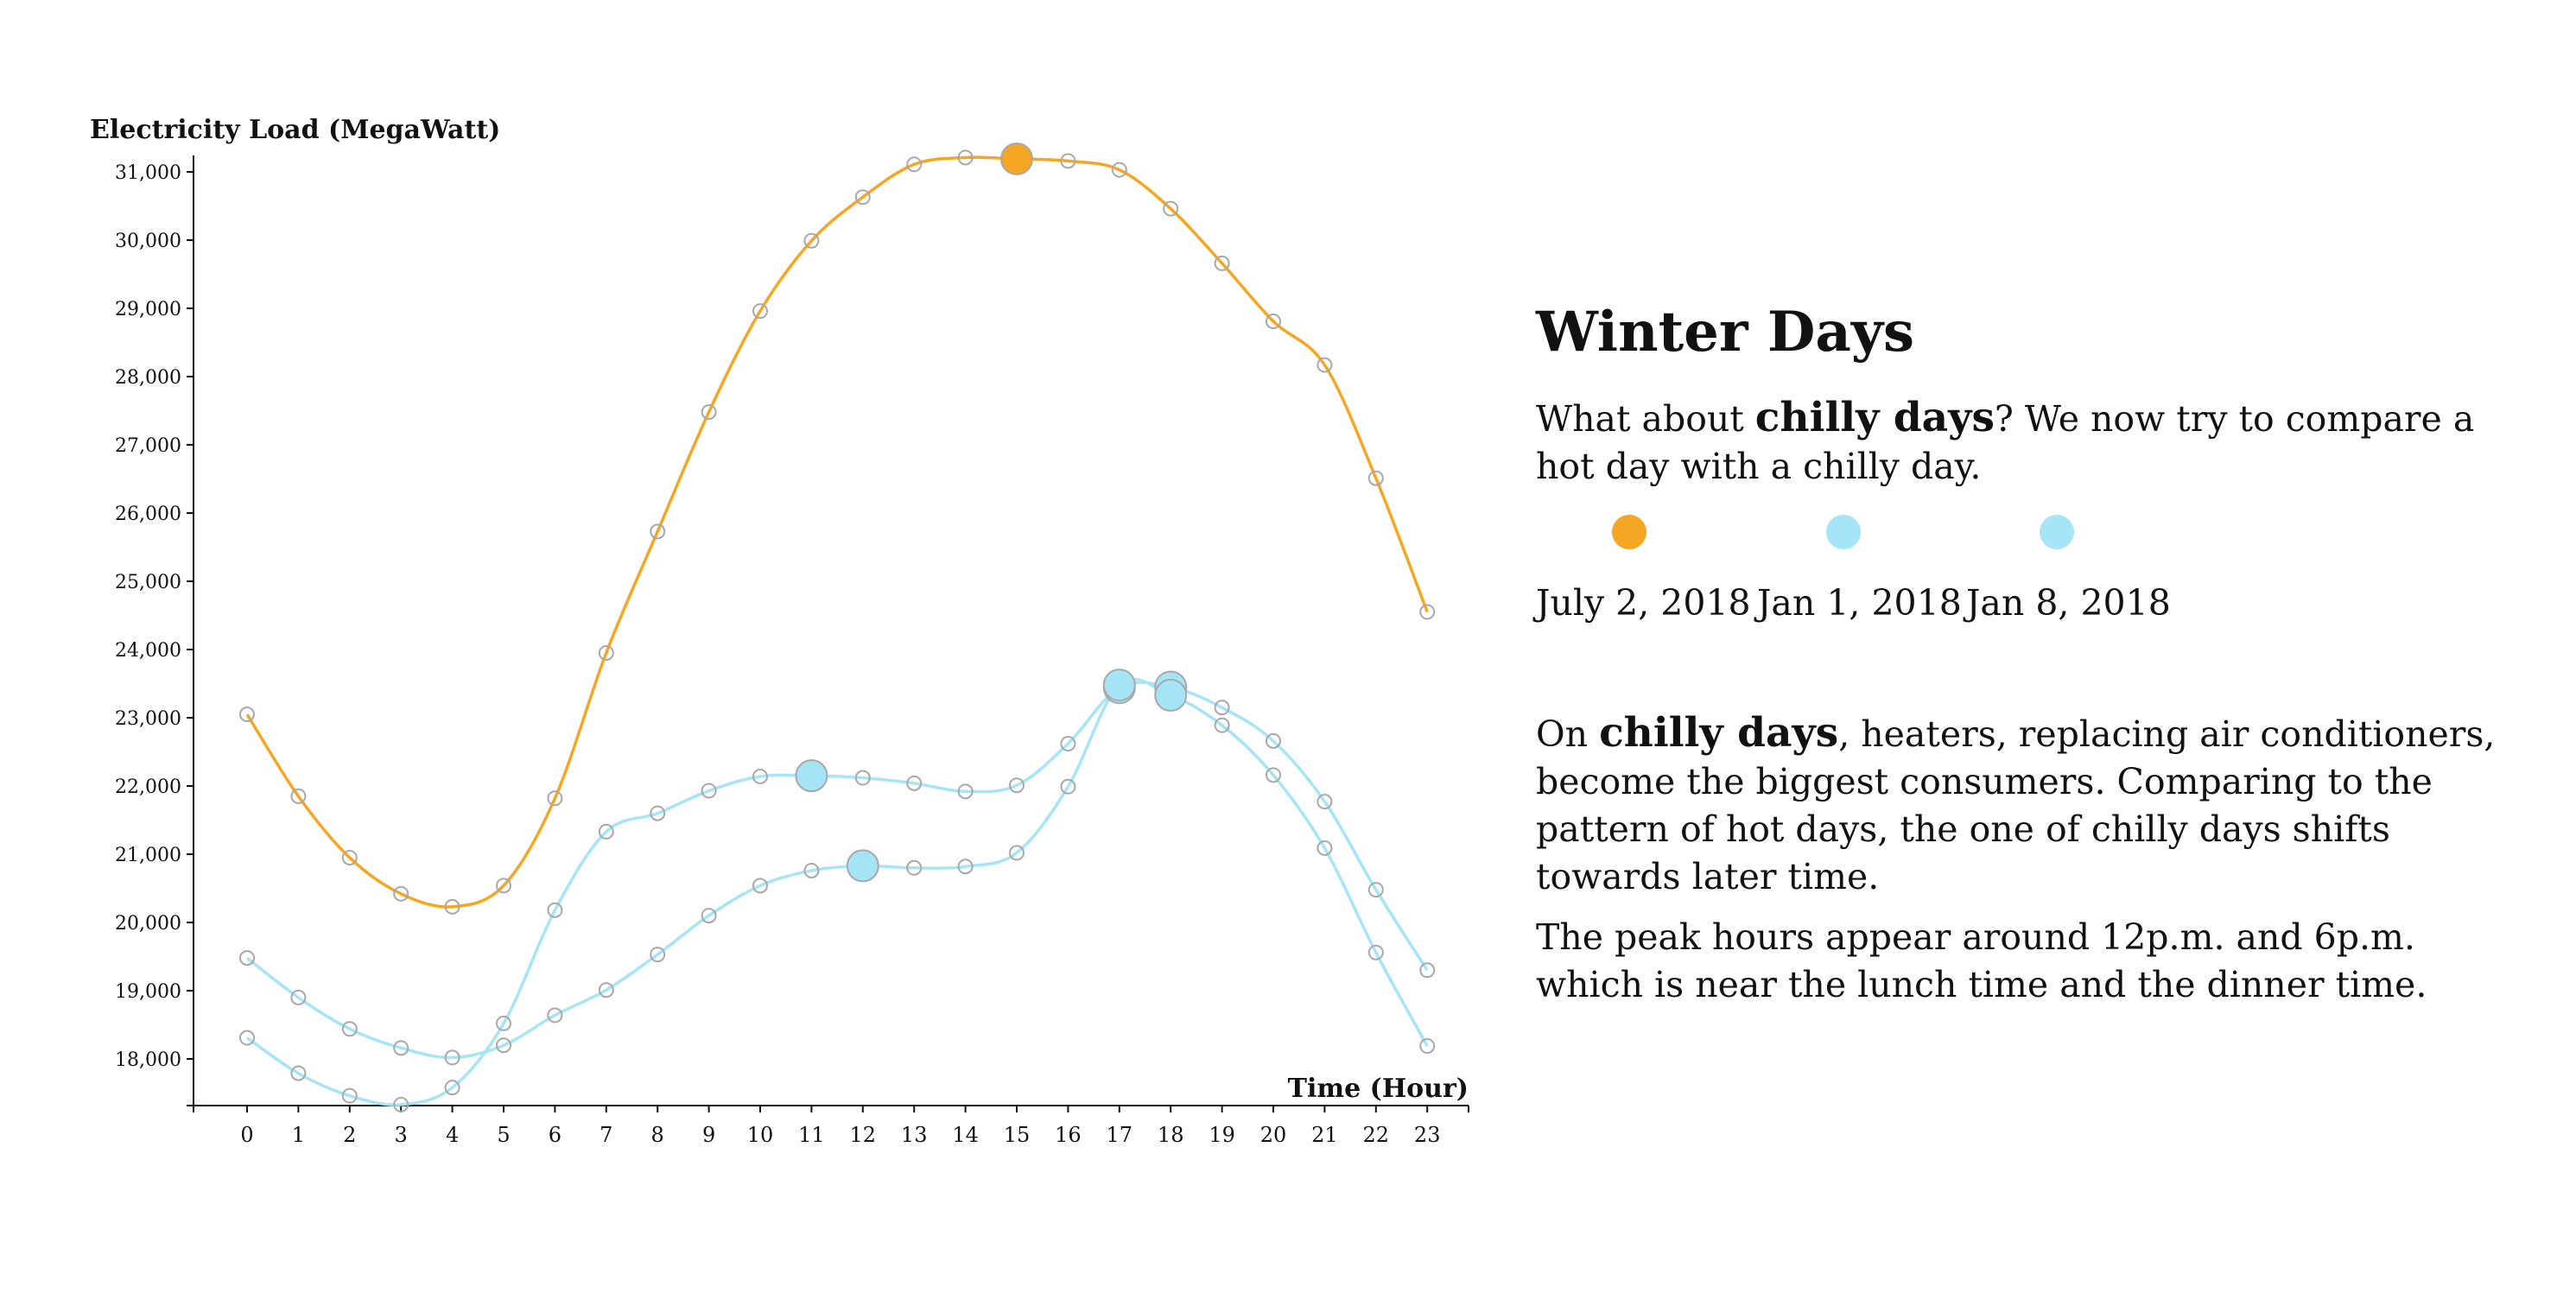  I want to click on x-tick-label: 3, so click(401, 1135).